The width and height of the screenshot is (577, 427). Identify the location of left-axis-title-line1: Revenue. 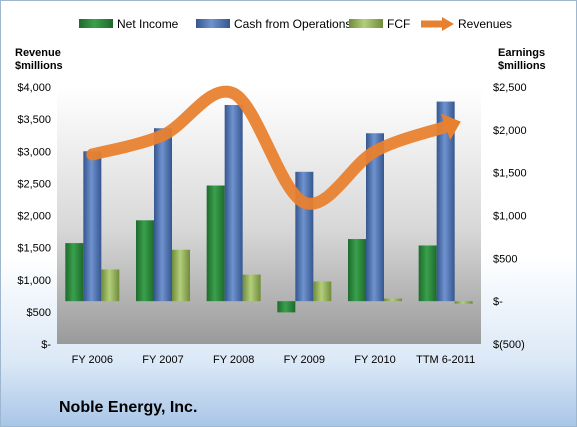
(38, 53).